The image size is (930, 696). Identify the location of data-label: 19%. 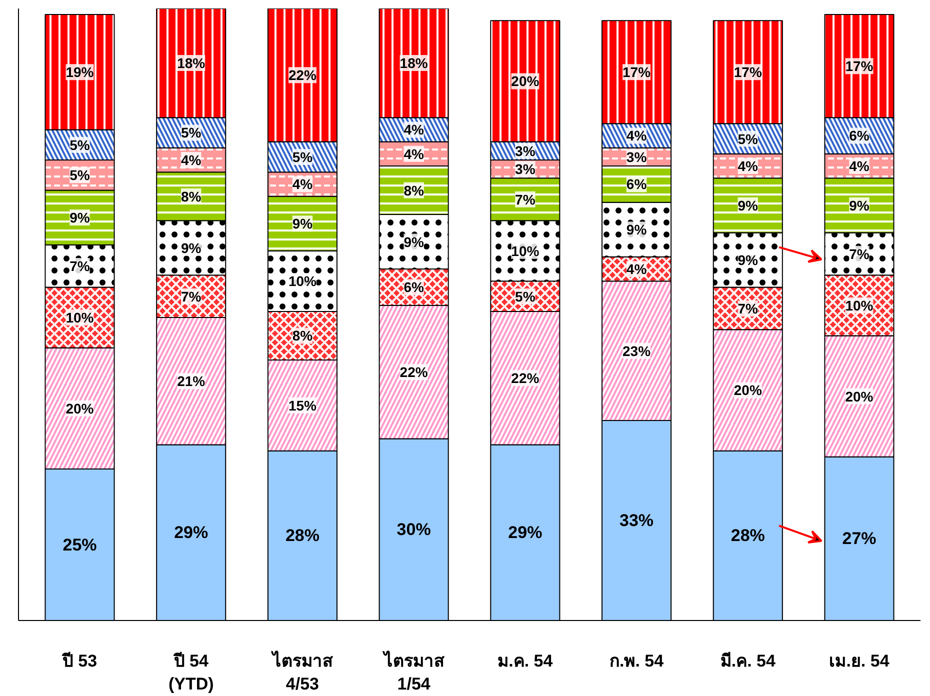
(80, 72).